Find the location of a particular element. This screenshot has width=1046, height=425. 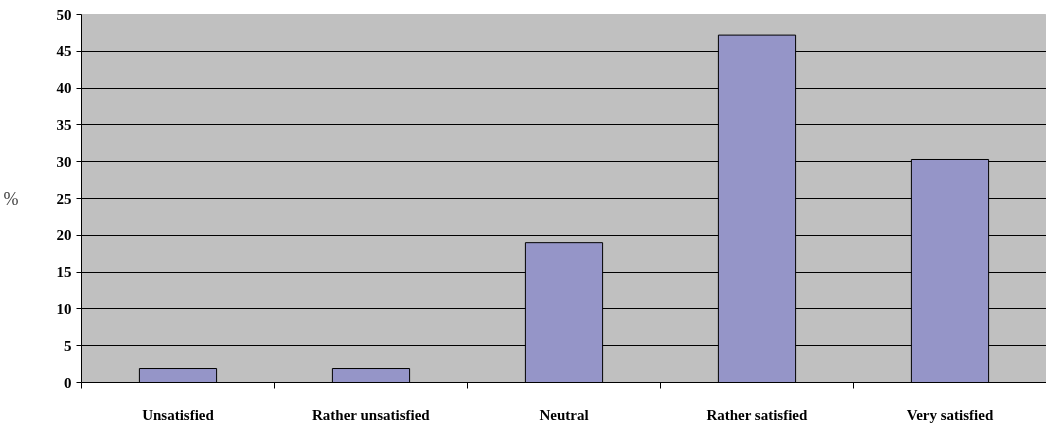

y-tick-label: 10 is located at coordinates (64, 308).